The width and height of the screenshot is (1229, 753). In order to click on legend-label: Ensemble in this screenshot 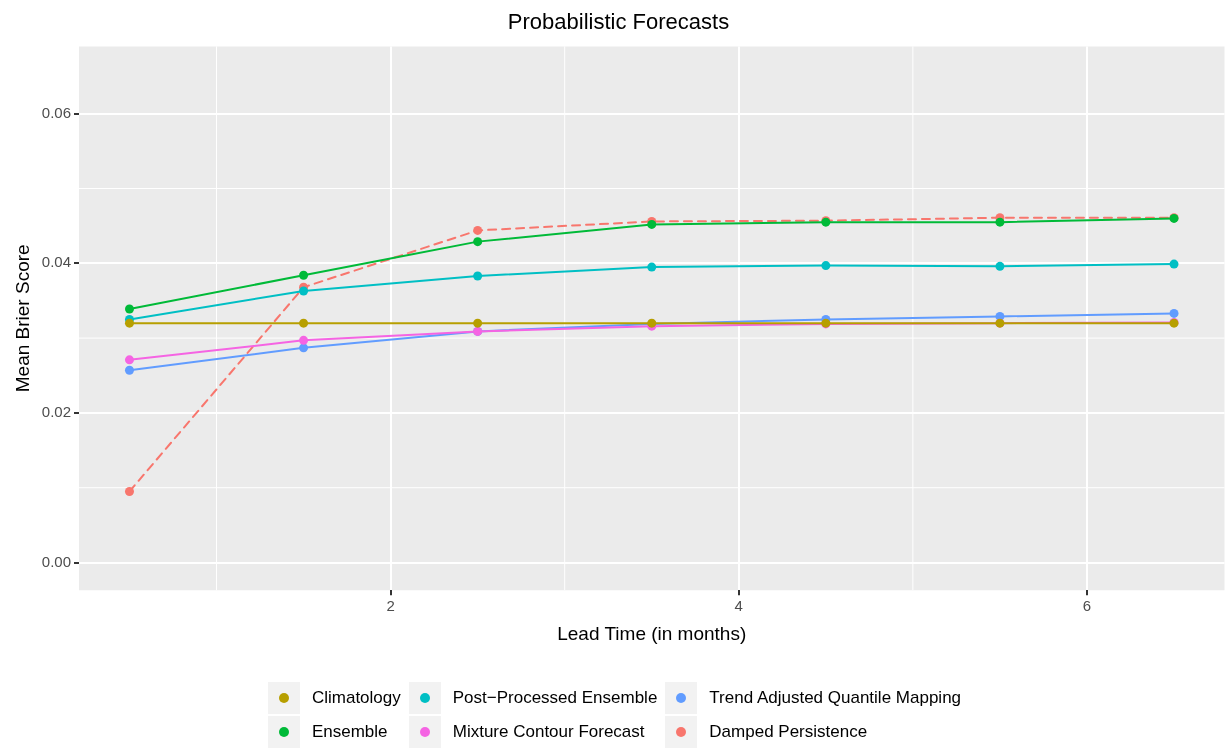, I will do `click(349, 732)`.